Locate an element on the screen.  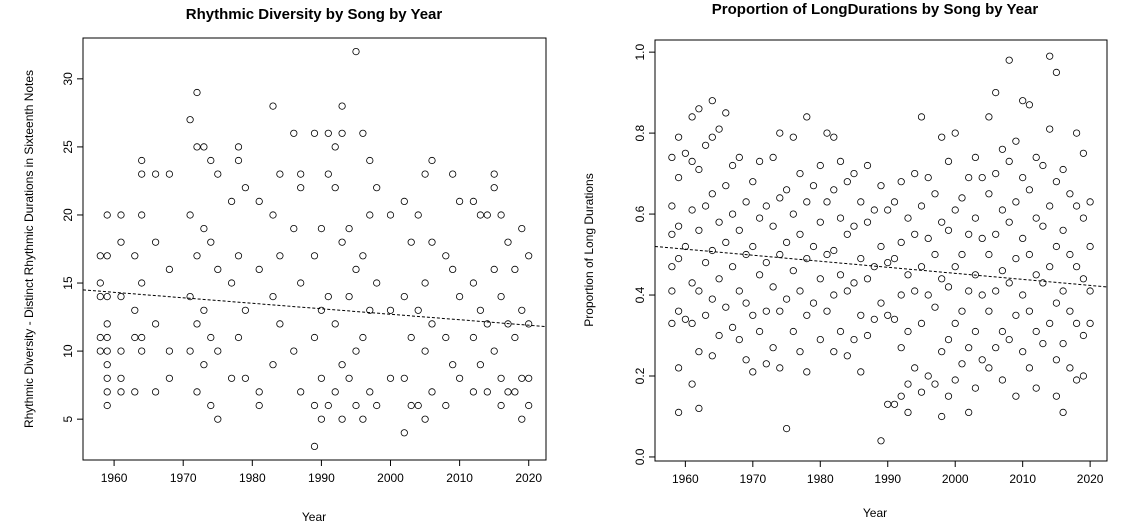
y-tick-label: 0.0 is located at coordinates (640, 456).